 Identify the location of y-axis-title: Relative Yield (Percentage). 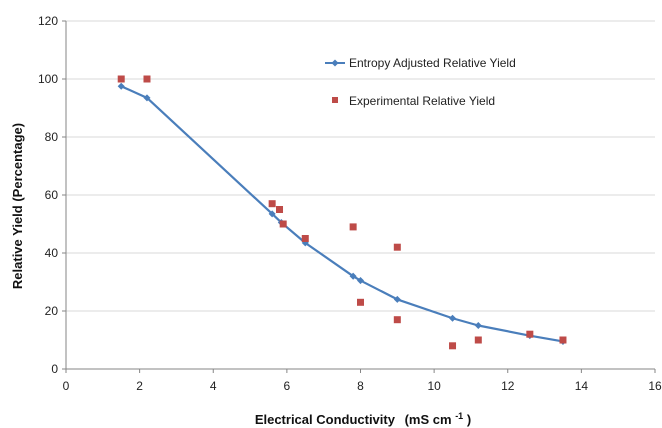
(17, 206).